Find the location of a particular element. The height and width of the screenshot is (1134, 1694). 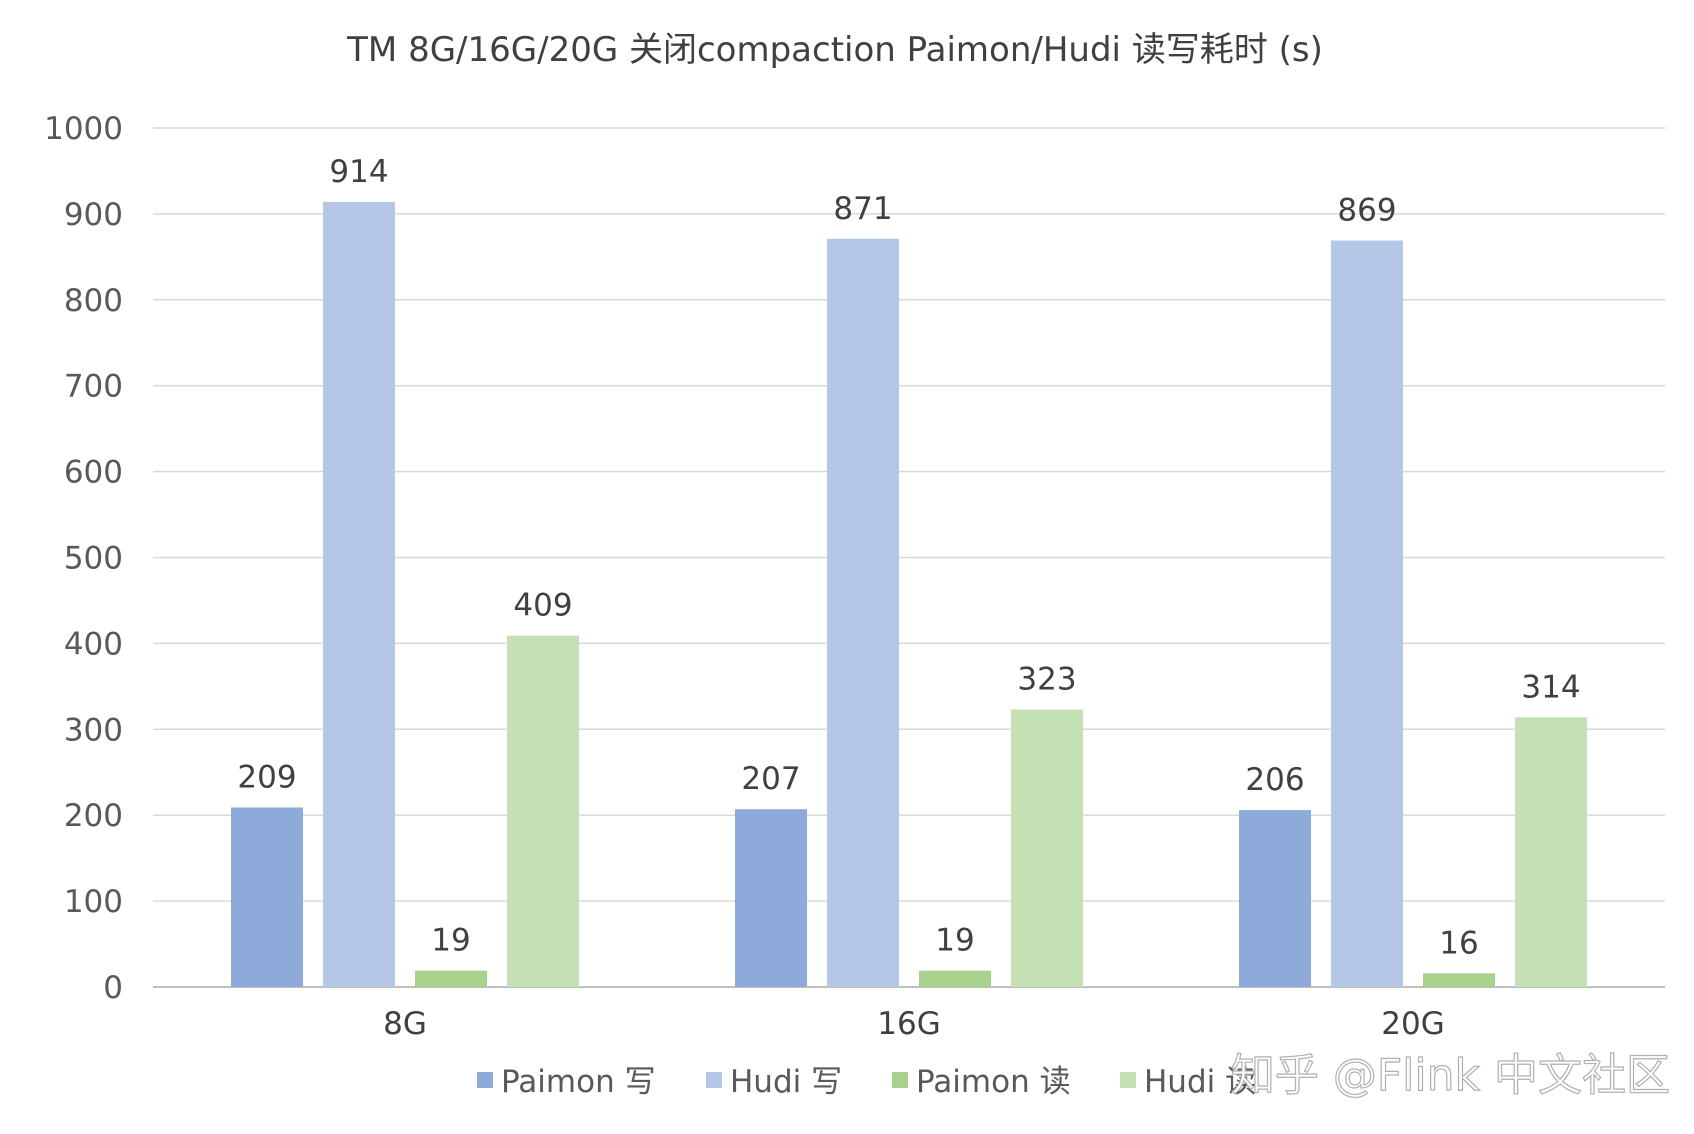

y-tick-label-0: 0 is located at coordinates (113, 988).